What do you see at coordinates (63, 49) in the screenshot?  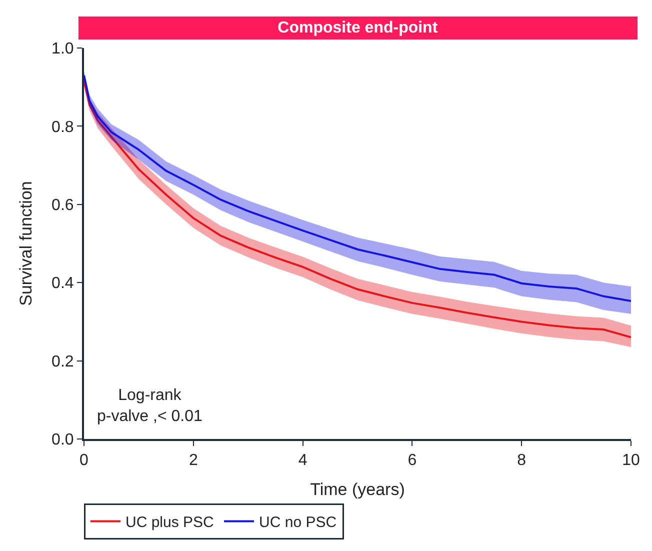 I see `y-tick-label: 1.0` at bounding box center [63, 49].